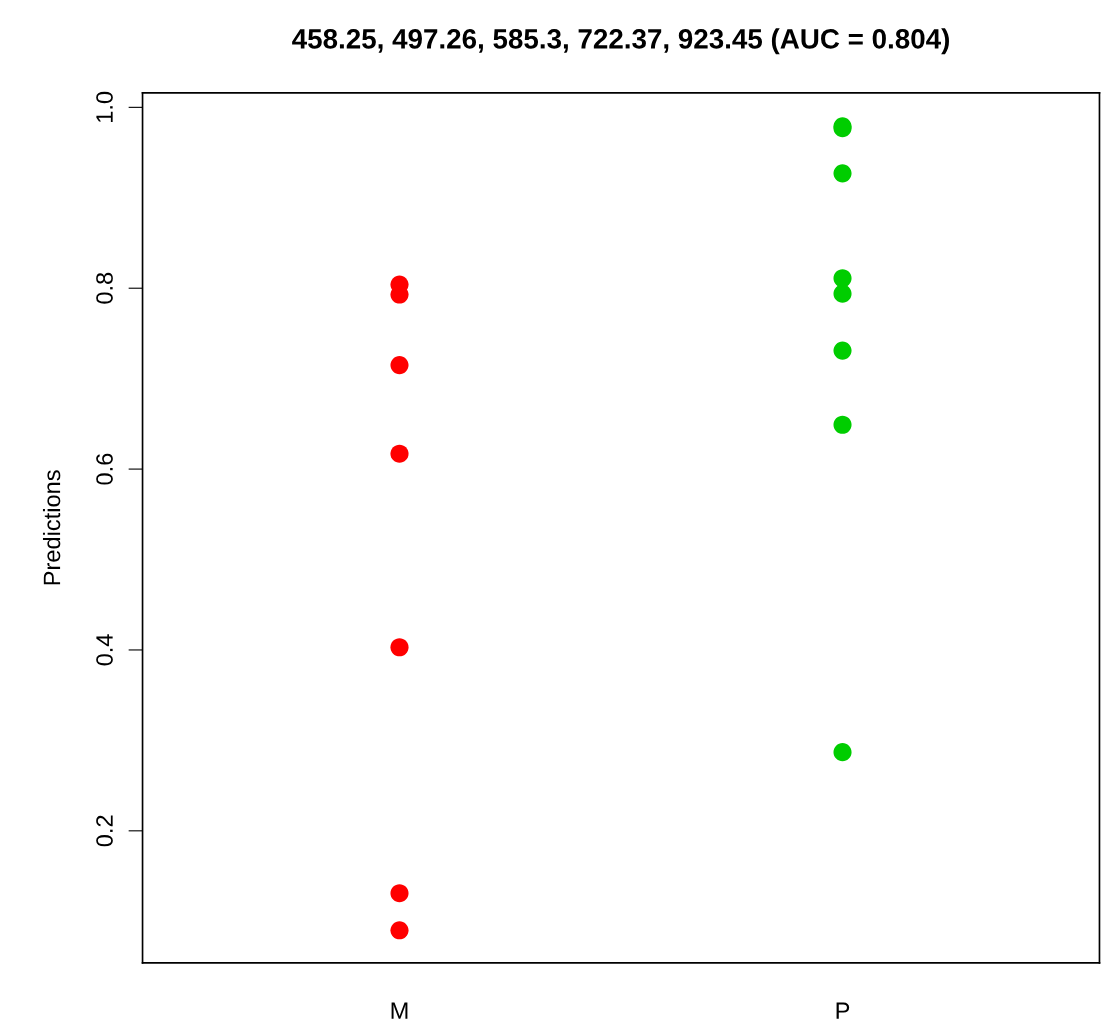 The height and width of the screenshot is (1032, 1105). Describe the element at coordinates (104, 831) in the screenshot. I see `y-tick-label: 0.2` at that location.